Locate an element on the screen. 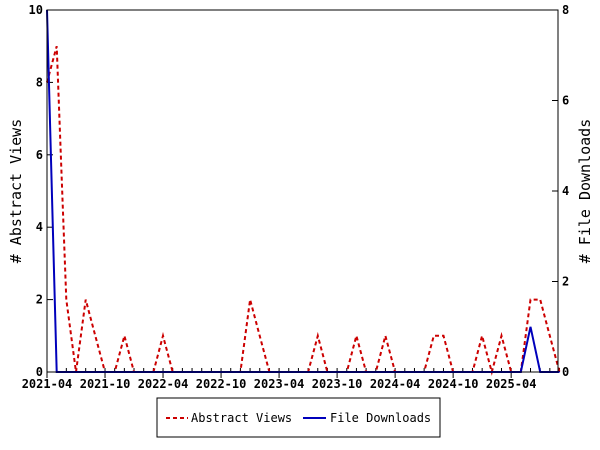  y2-tick-label: 4 is located at coordinates (565, 191).